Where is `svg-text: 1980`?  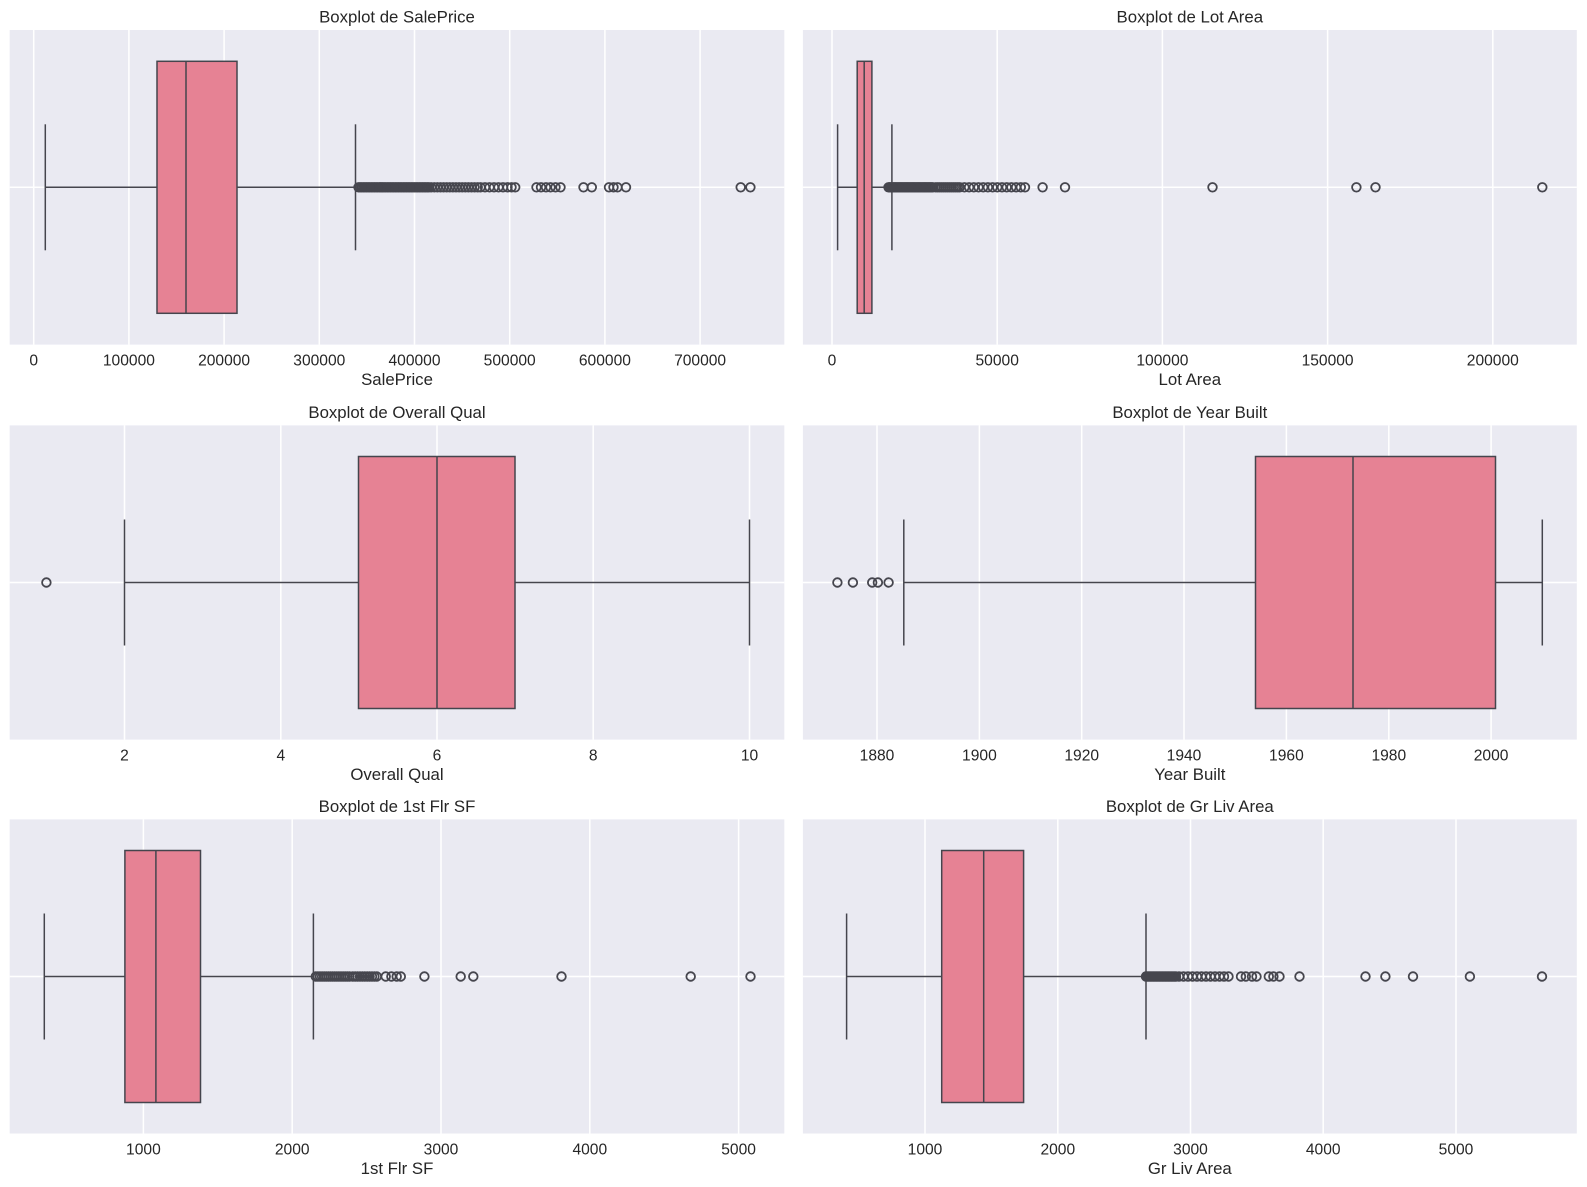
svg-text: 1980 is located at coordinates (1388, 756).